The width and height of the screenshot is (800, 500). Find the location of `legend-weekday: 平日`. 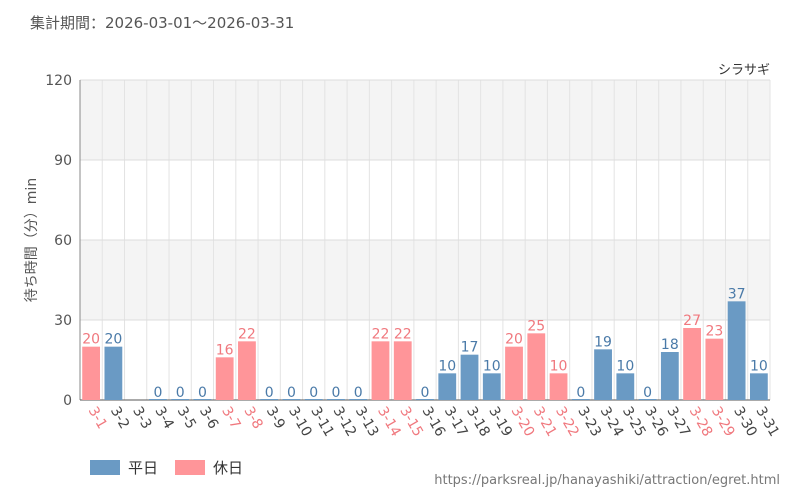

legend-weekday: 平日 is located at coordinates (124, 467).